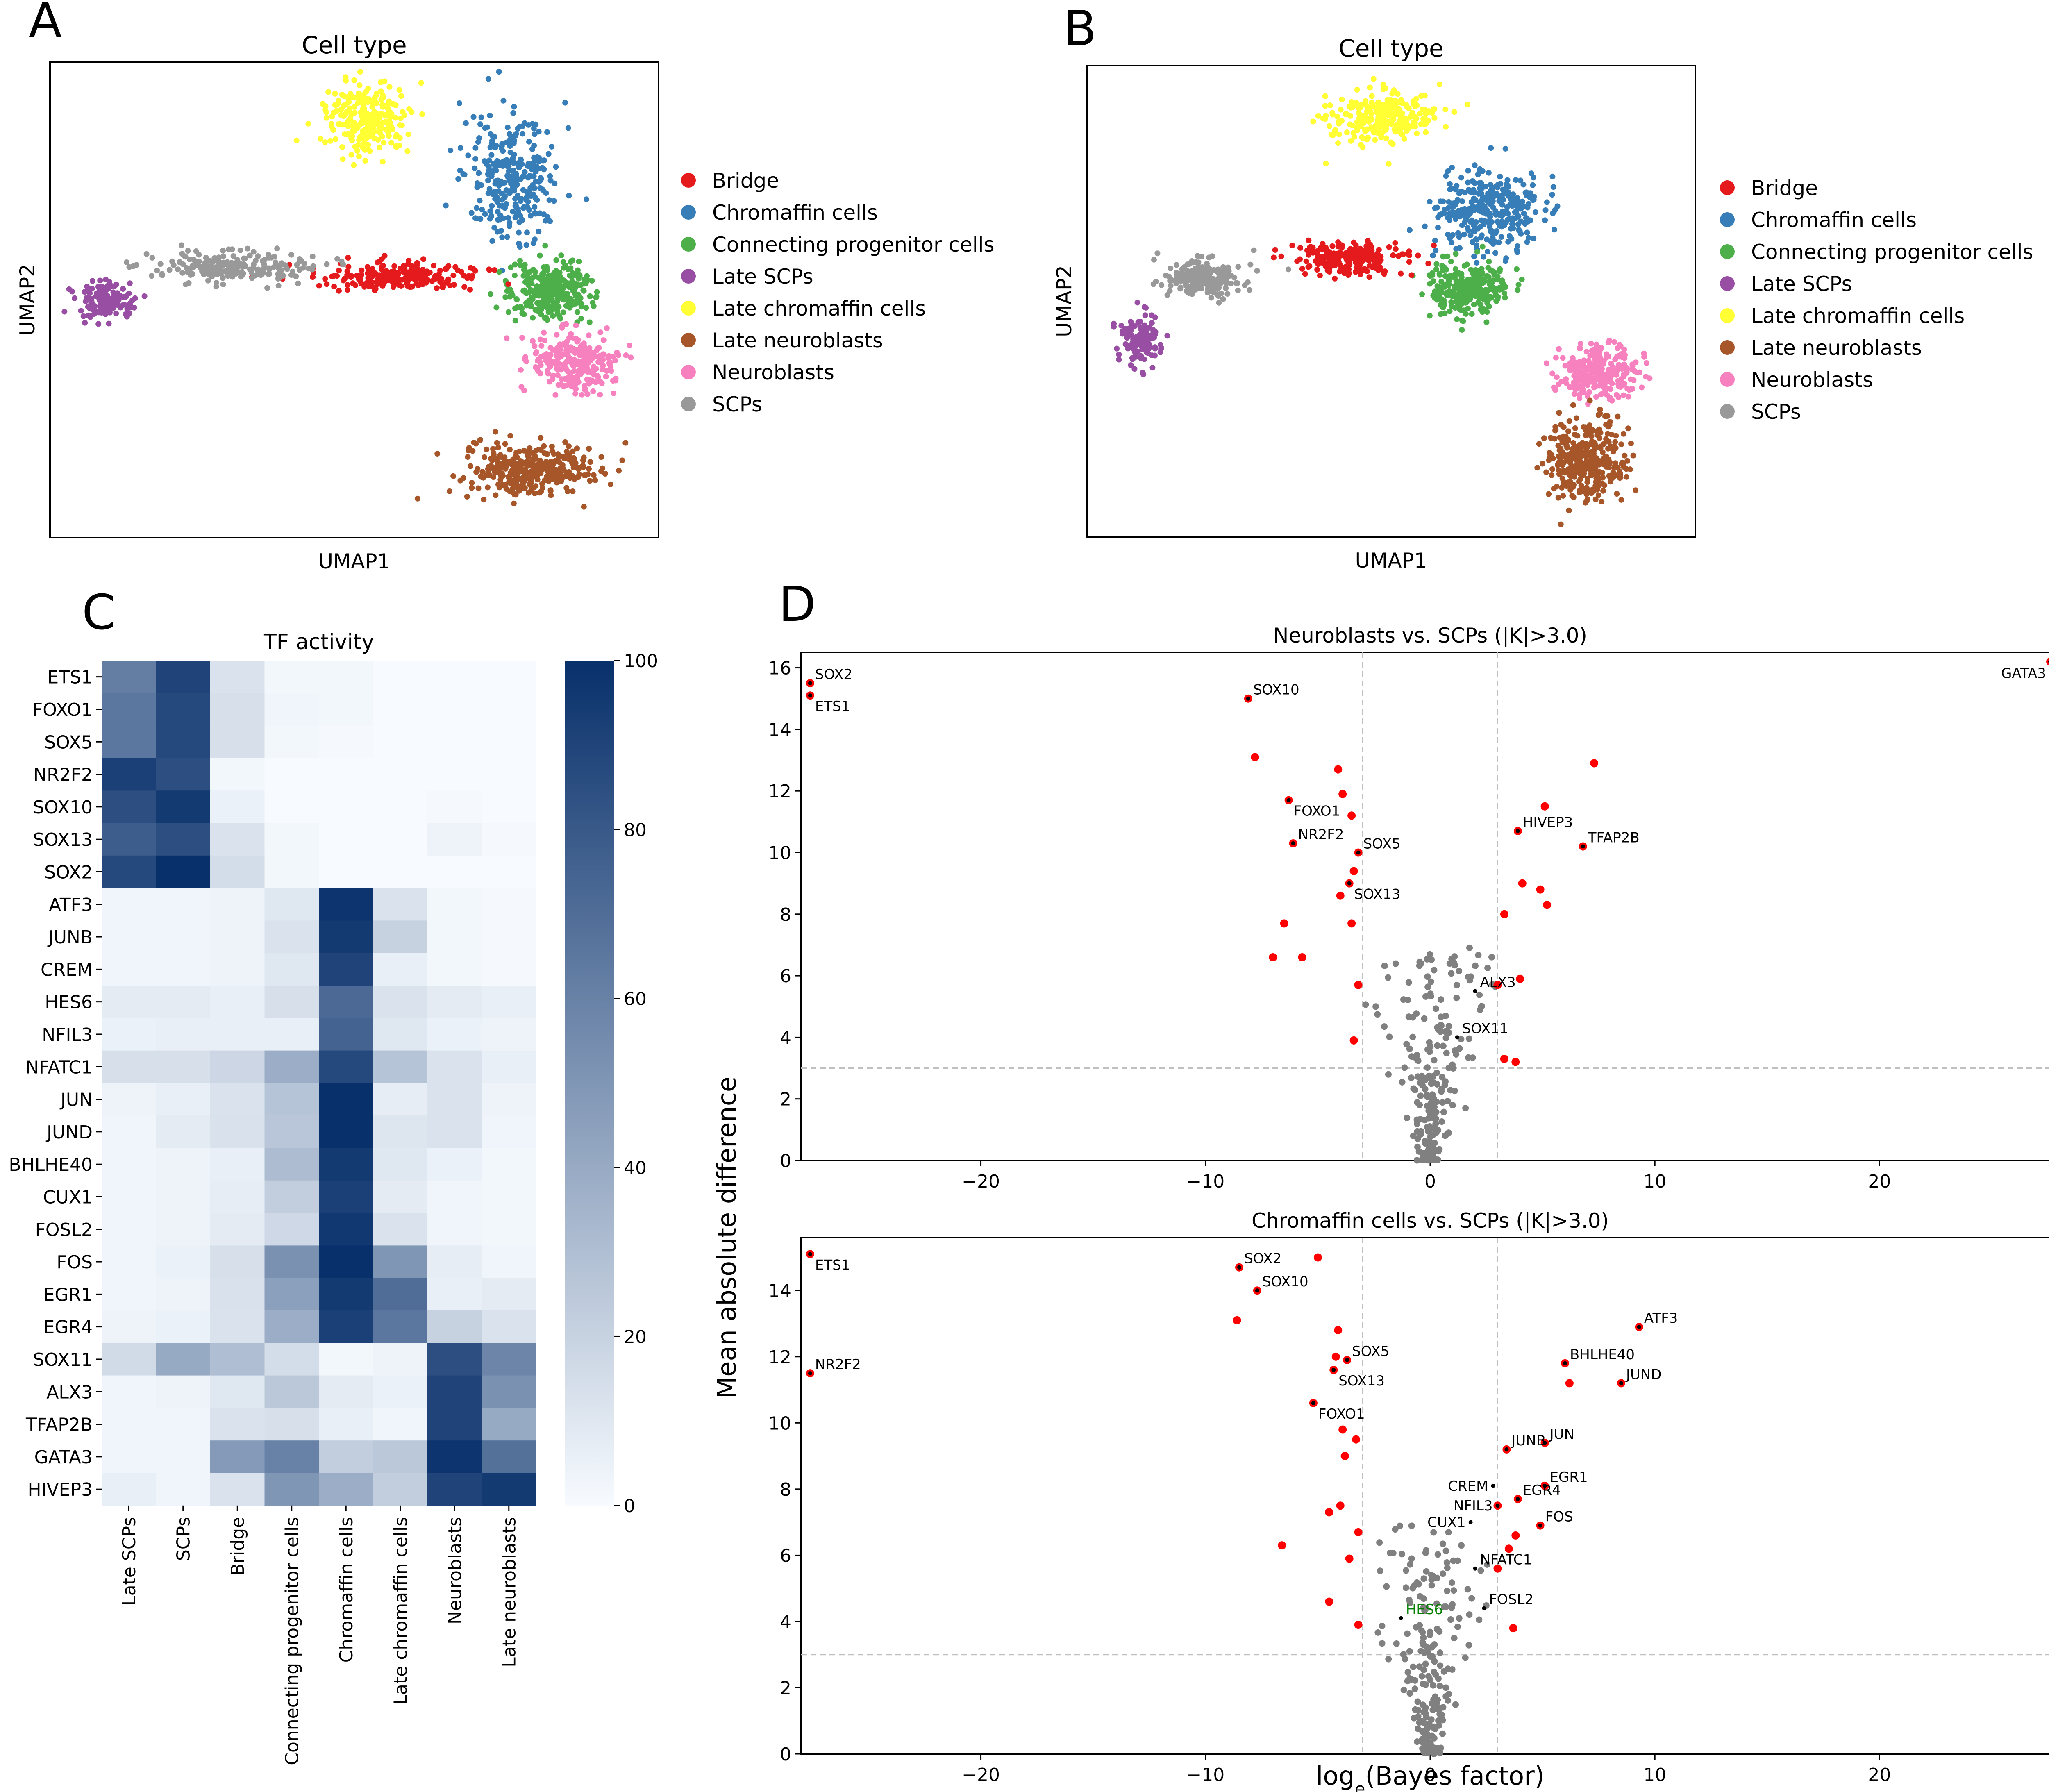  Describe the element at coordinates (68, 1294) in the screenshot. I see `heatmap-row-label: EGR1` at that location.